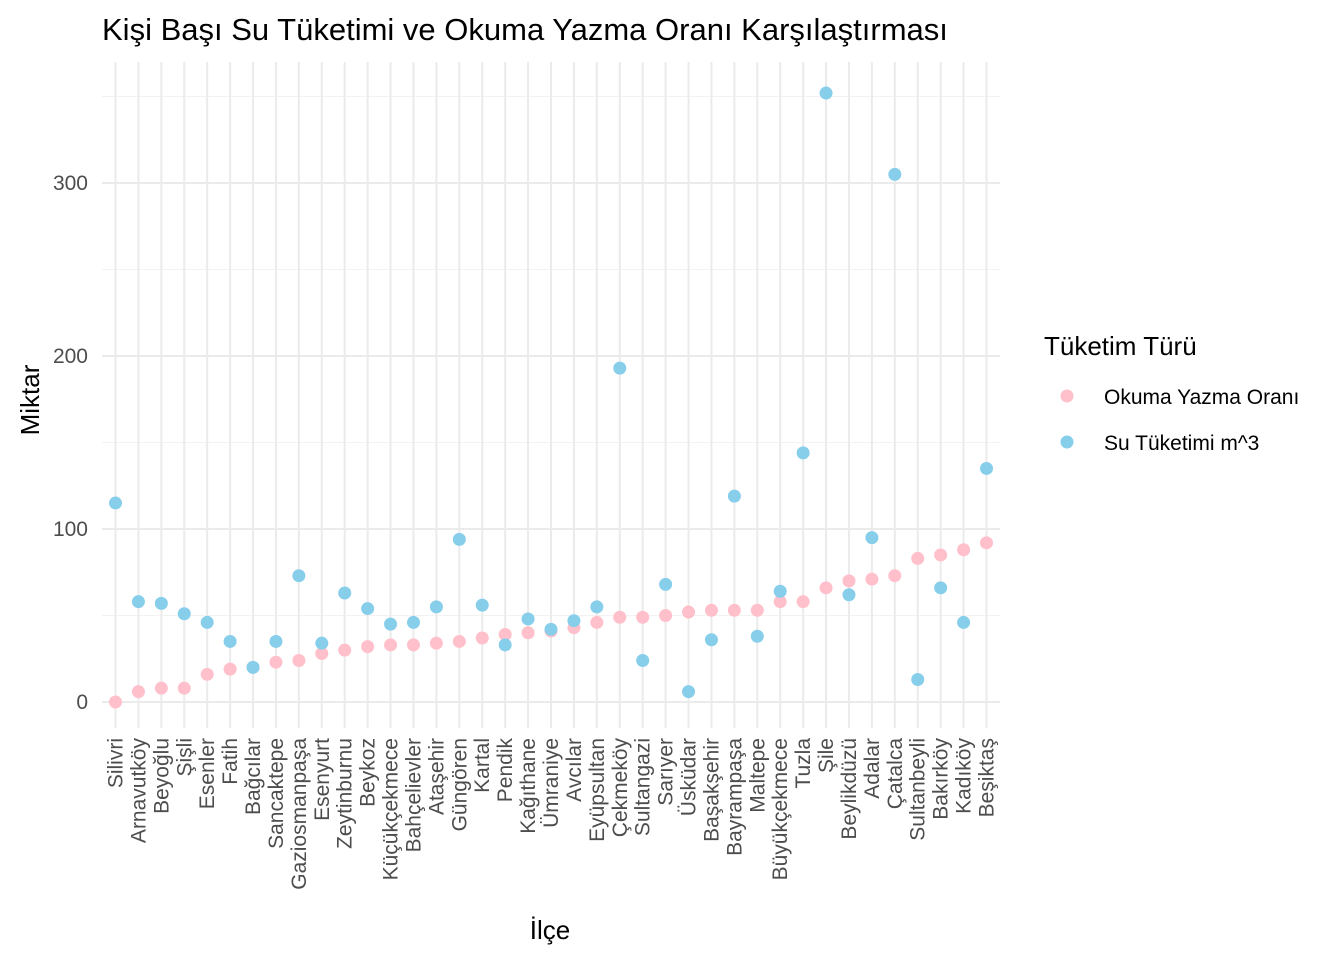  I want to click on x-tick-label: Bağcılar, so click(253, 776).